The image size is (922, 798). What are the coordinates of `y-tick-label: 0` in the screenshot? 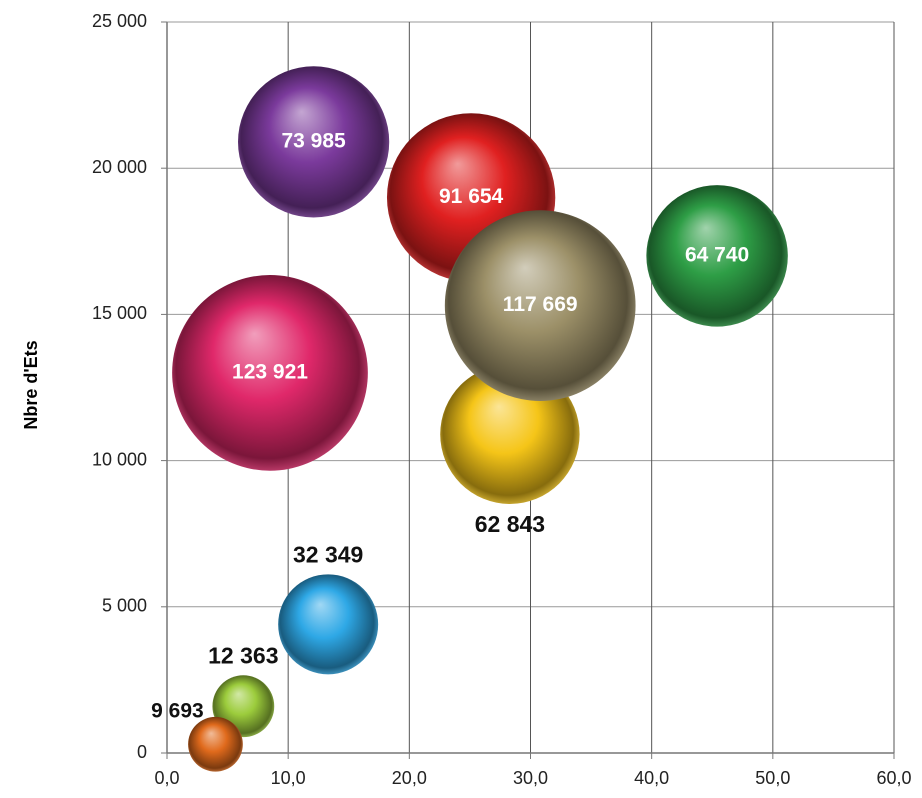 It's located at (142, 752).